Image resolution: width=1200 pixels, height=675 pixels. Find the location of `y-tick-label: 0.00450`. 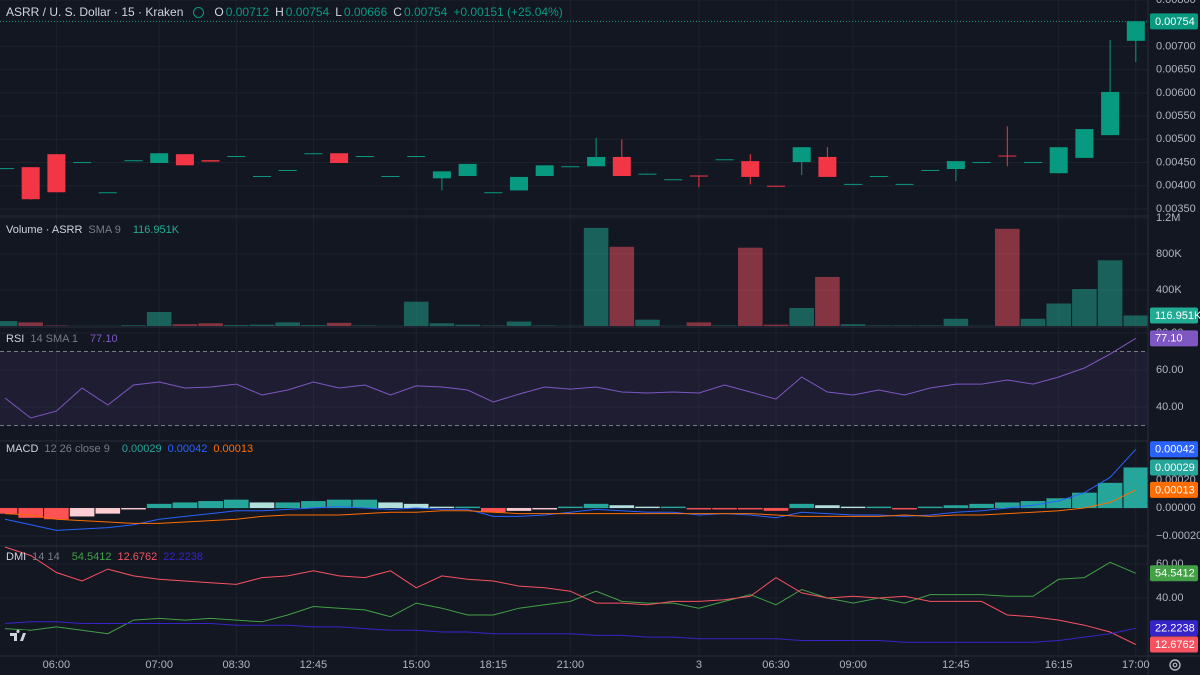

y-tick-label: 0.00450 is located at coordinates (1176, 162).